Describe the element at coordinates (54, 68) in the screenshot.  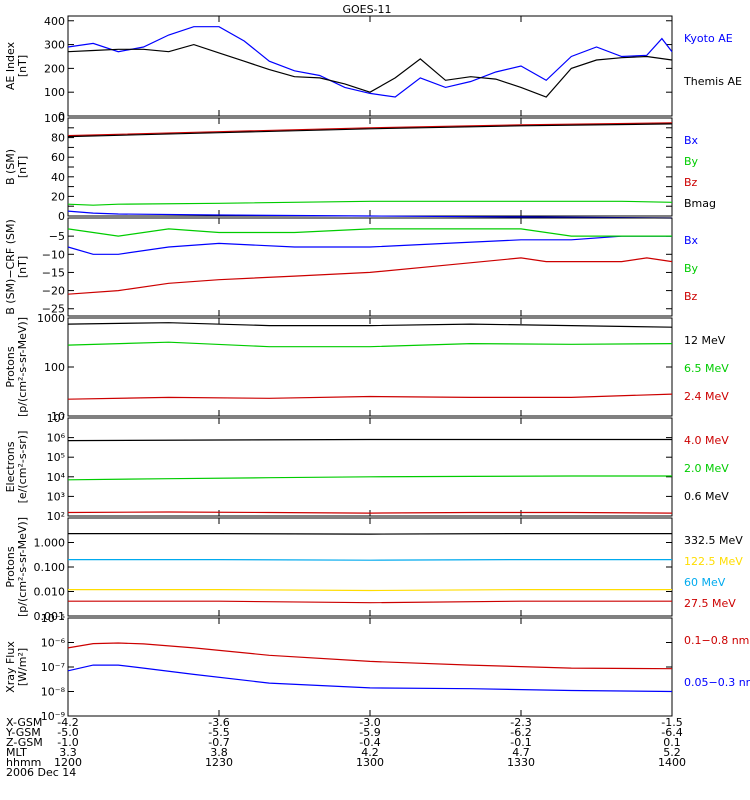
I see `y-tick-label: 200` at that location.